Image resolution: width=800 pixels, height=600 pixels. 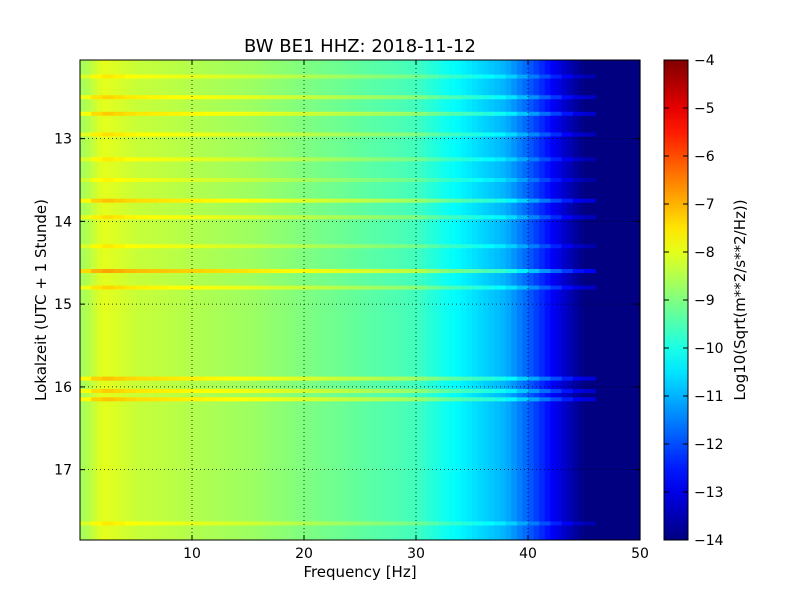 I want to click on colorbar-tick-label: −10, so click(x=709, y=349).